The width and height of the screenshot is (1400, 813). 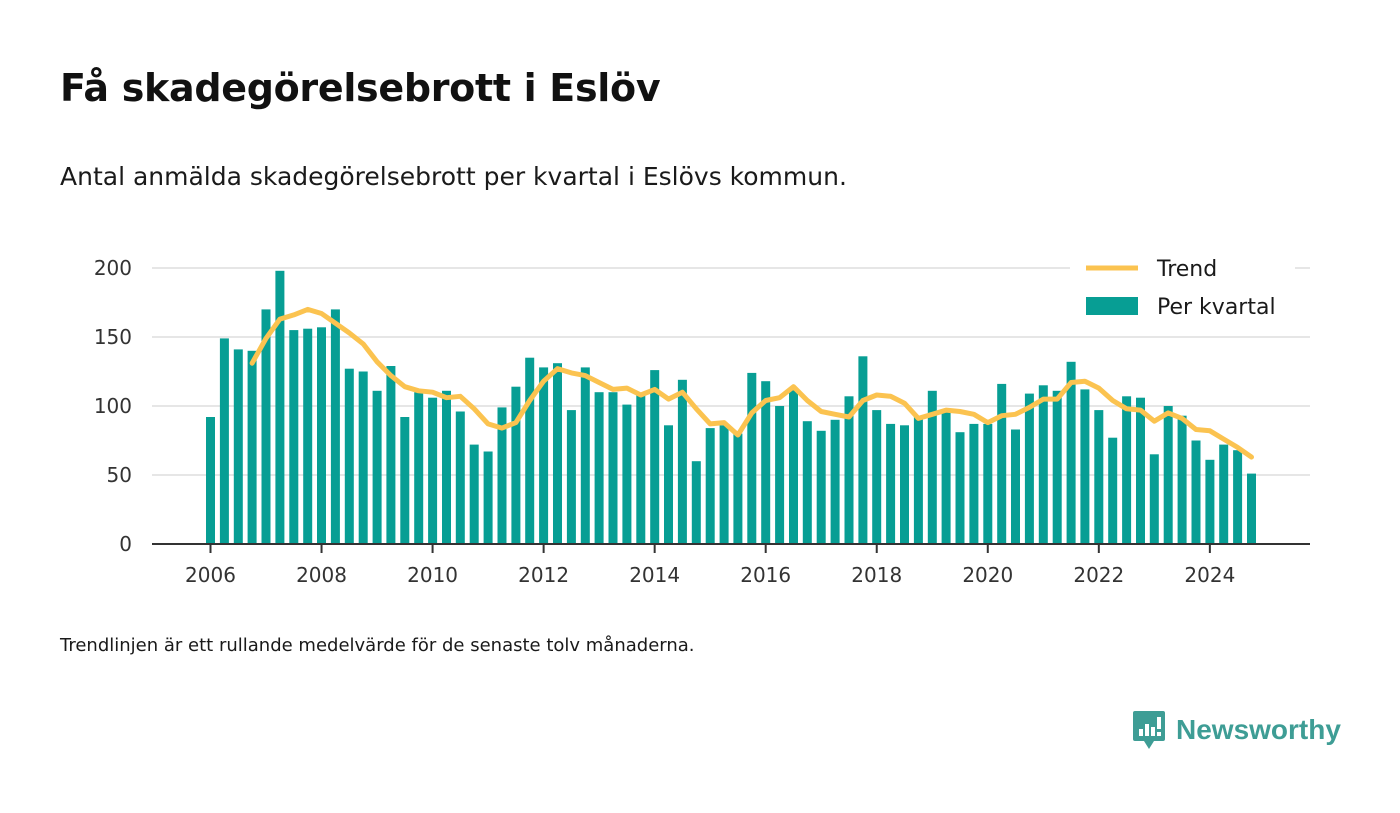 I want to click on trend-line, so click(x=751, y=383).